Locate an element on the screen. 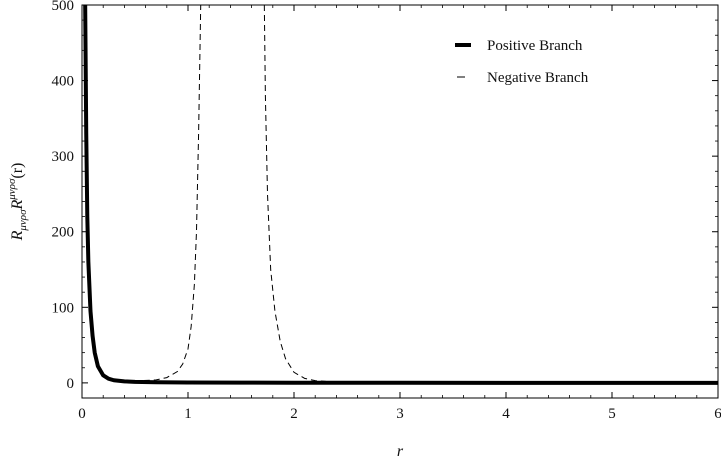 Image resolution: width=721 pixels, height=466 pixels. legend-label: Negative Branch is located at coordinates (538, 78).